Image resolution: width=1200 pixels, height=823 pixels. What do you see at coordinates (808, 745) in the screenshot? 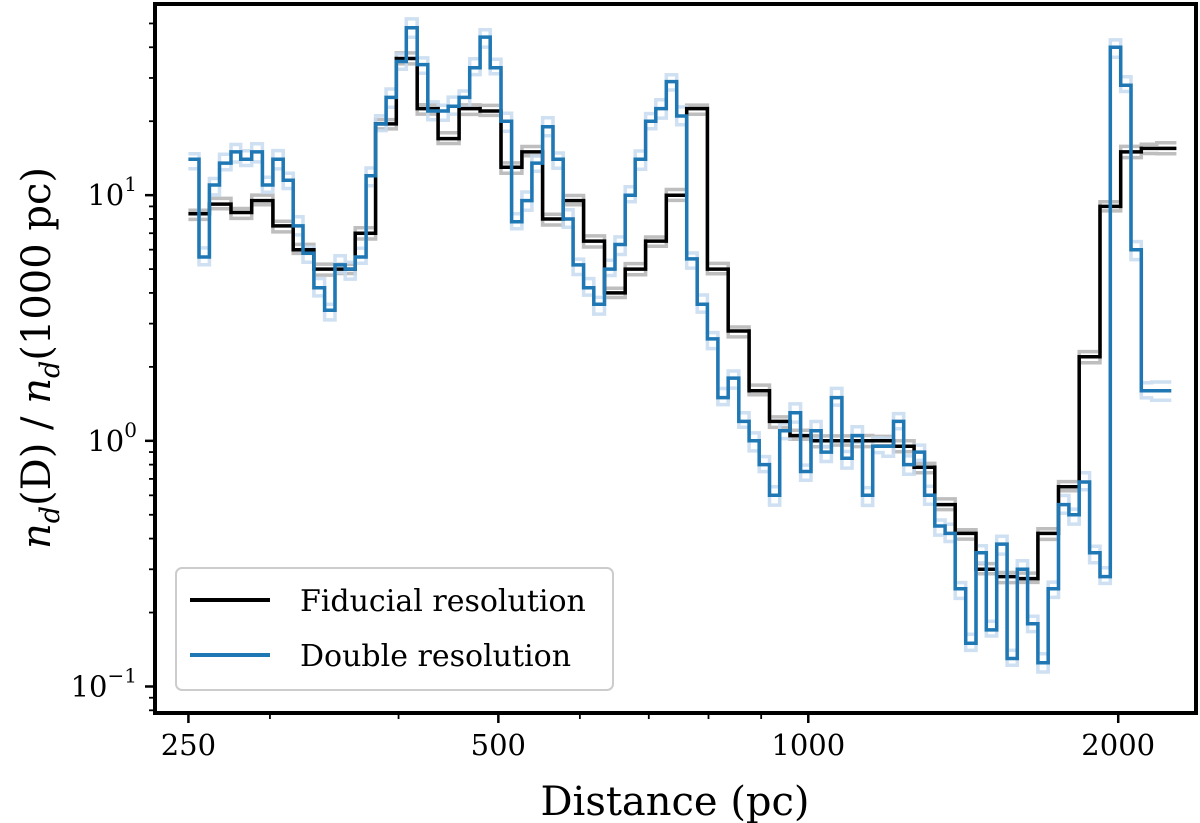
I see `x-tick-label: 1000` at bounding box center [808, 745].